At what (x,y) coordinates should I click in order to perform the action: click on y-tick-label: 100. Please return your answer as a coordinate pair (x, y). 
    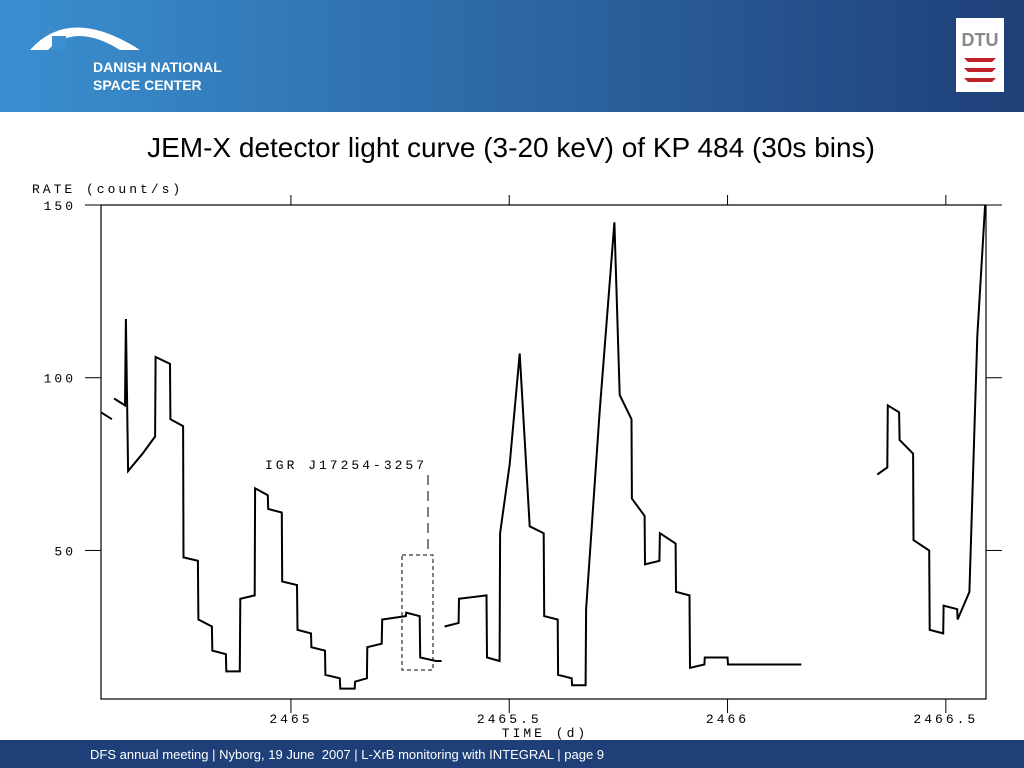
    Looking at the image, I should click on (60, 379).